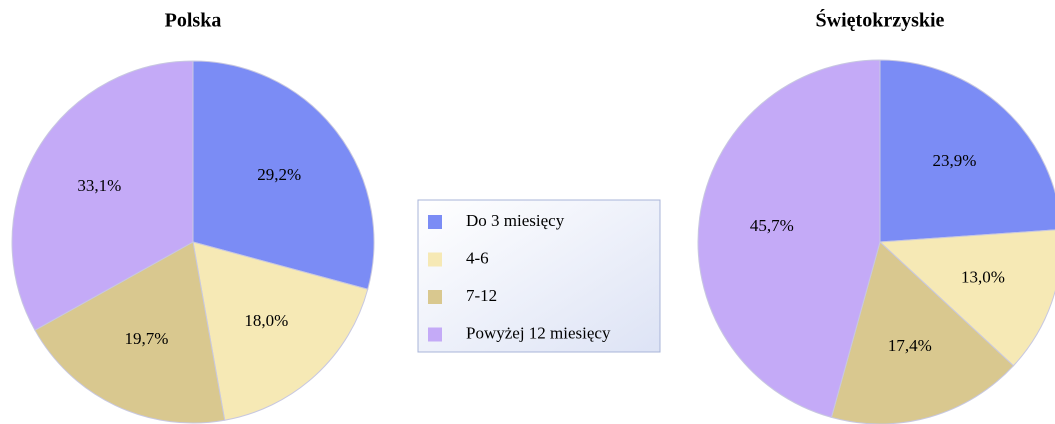 Image resolution: width=1055 pixels, height=424 pixels. Describe the element at coordinates (983, 276) in the screenshot. I see `data-label: 13,0%` at that location.